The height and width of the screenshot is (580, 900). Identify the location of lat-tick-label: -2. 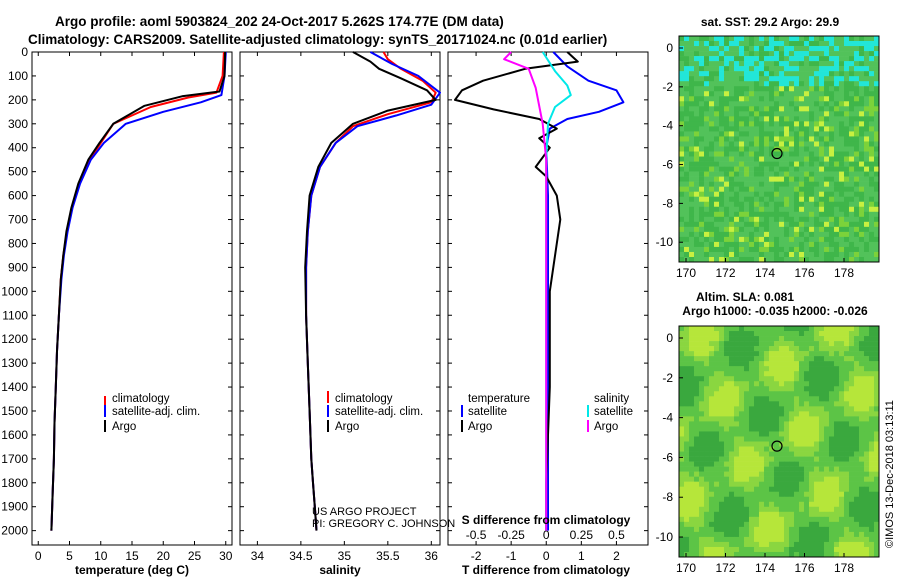
(667, 378).